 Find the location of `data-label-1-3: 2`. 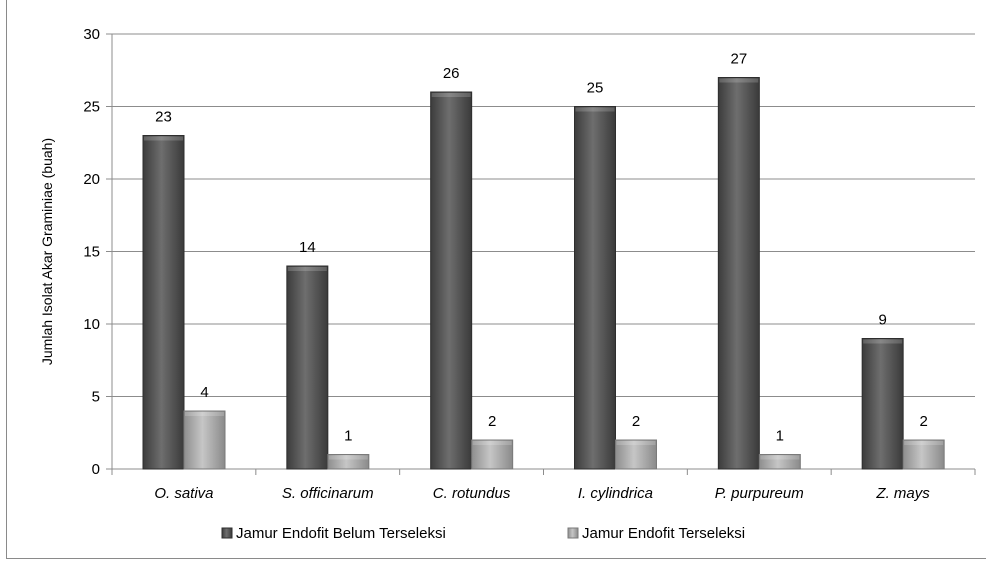

data-label-1-3: 2 is located at coordinates (636, 421).